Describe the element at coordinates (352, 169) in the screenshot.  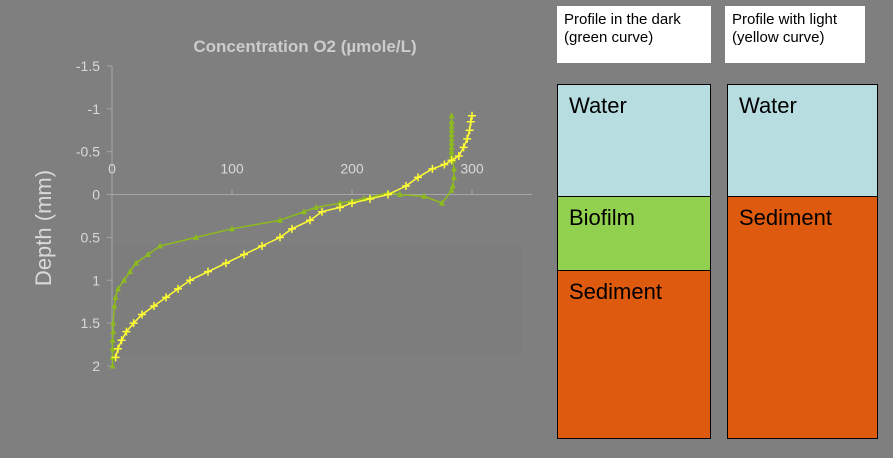
I see `x-tick-label: 200` at that location.